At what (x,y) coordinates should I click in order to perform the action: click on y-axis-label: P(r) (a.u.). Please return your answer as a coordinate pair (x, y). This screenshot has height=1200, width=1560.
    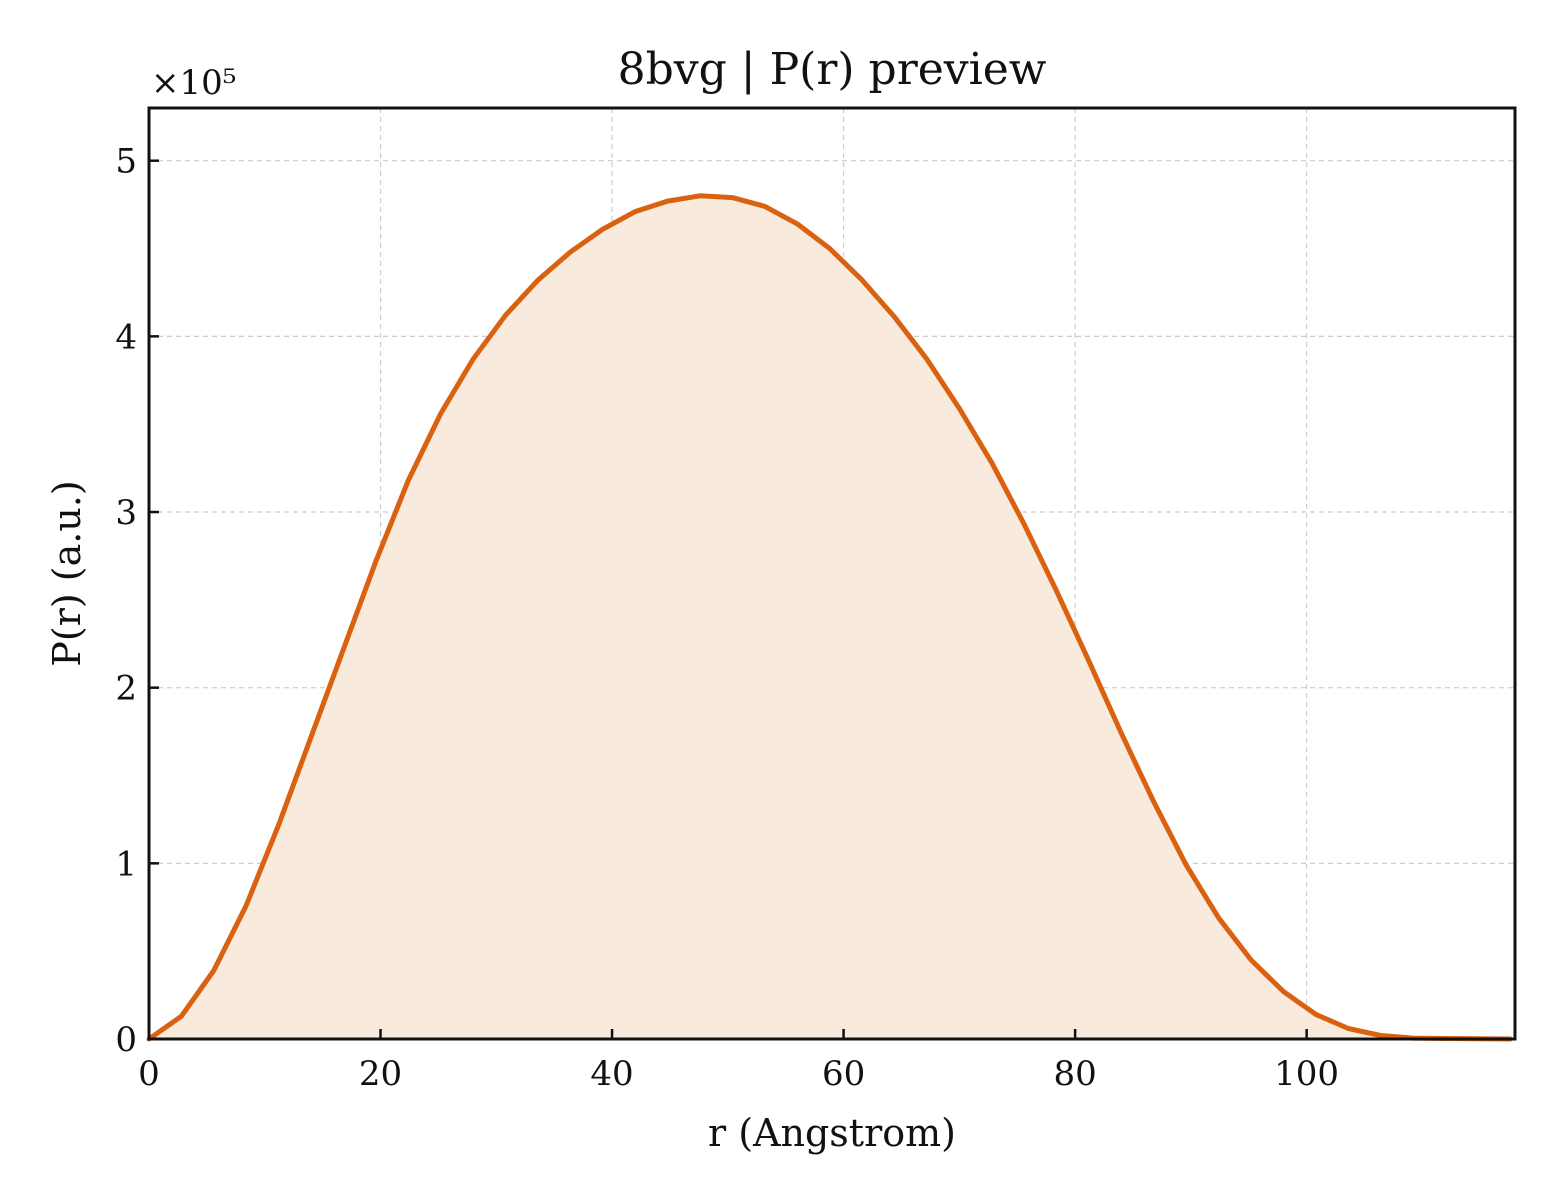
    Looking at the image, I should click on (67, 573).